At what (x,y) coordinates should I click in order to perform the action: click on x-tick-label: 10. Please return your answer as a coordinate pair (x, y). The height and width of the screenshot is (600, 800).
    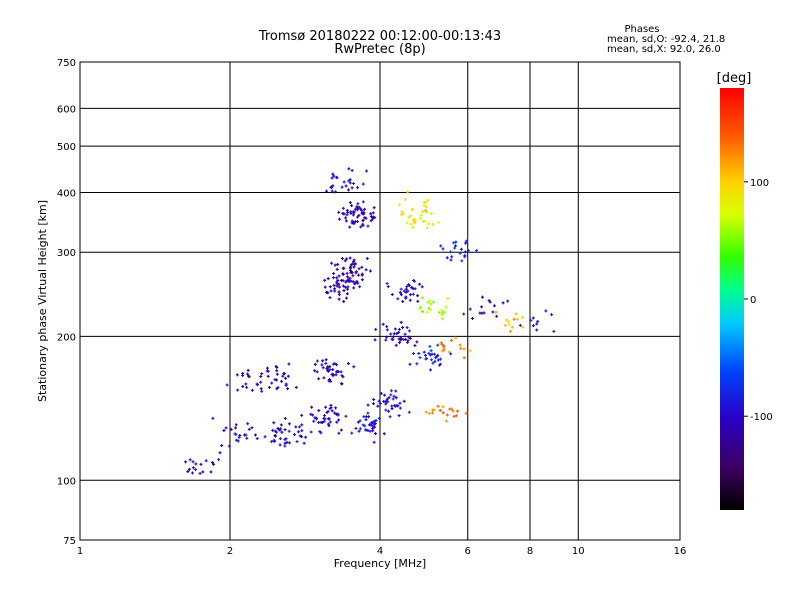
    Looking at the image, I should click on (578, 551).